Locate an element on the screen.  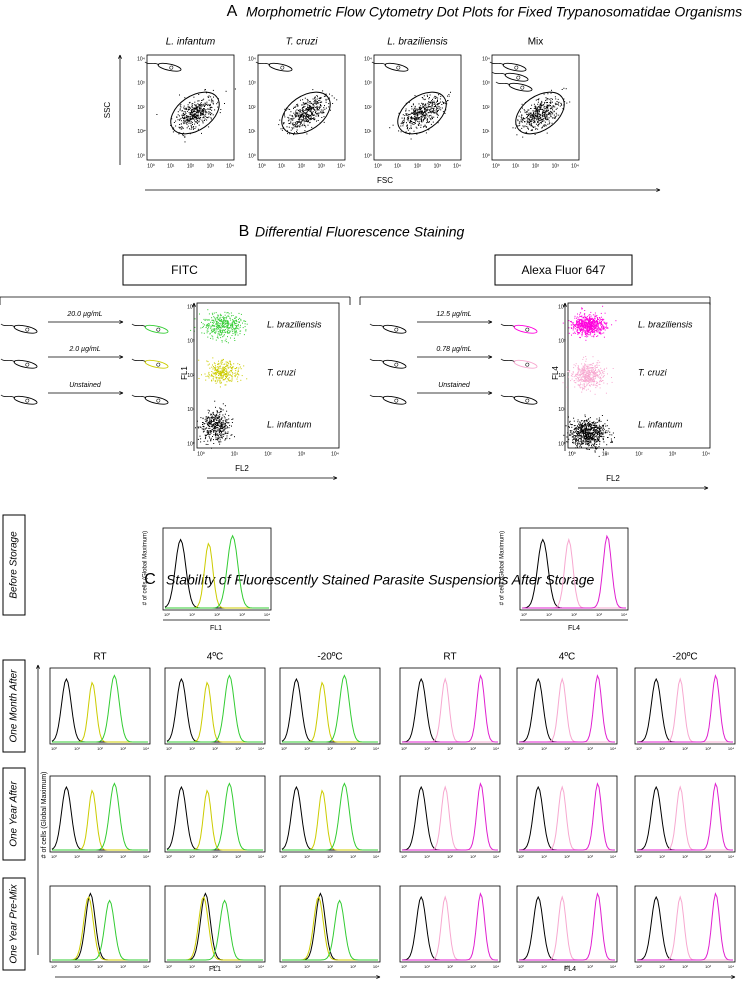
parasite-icon is located at coordinates (507, 66).